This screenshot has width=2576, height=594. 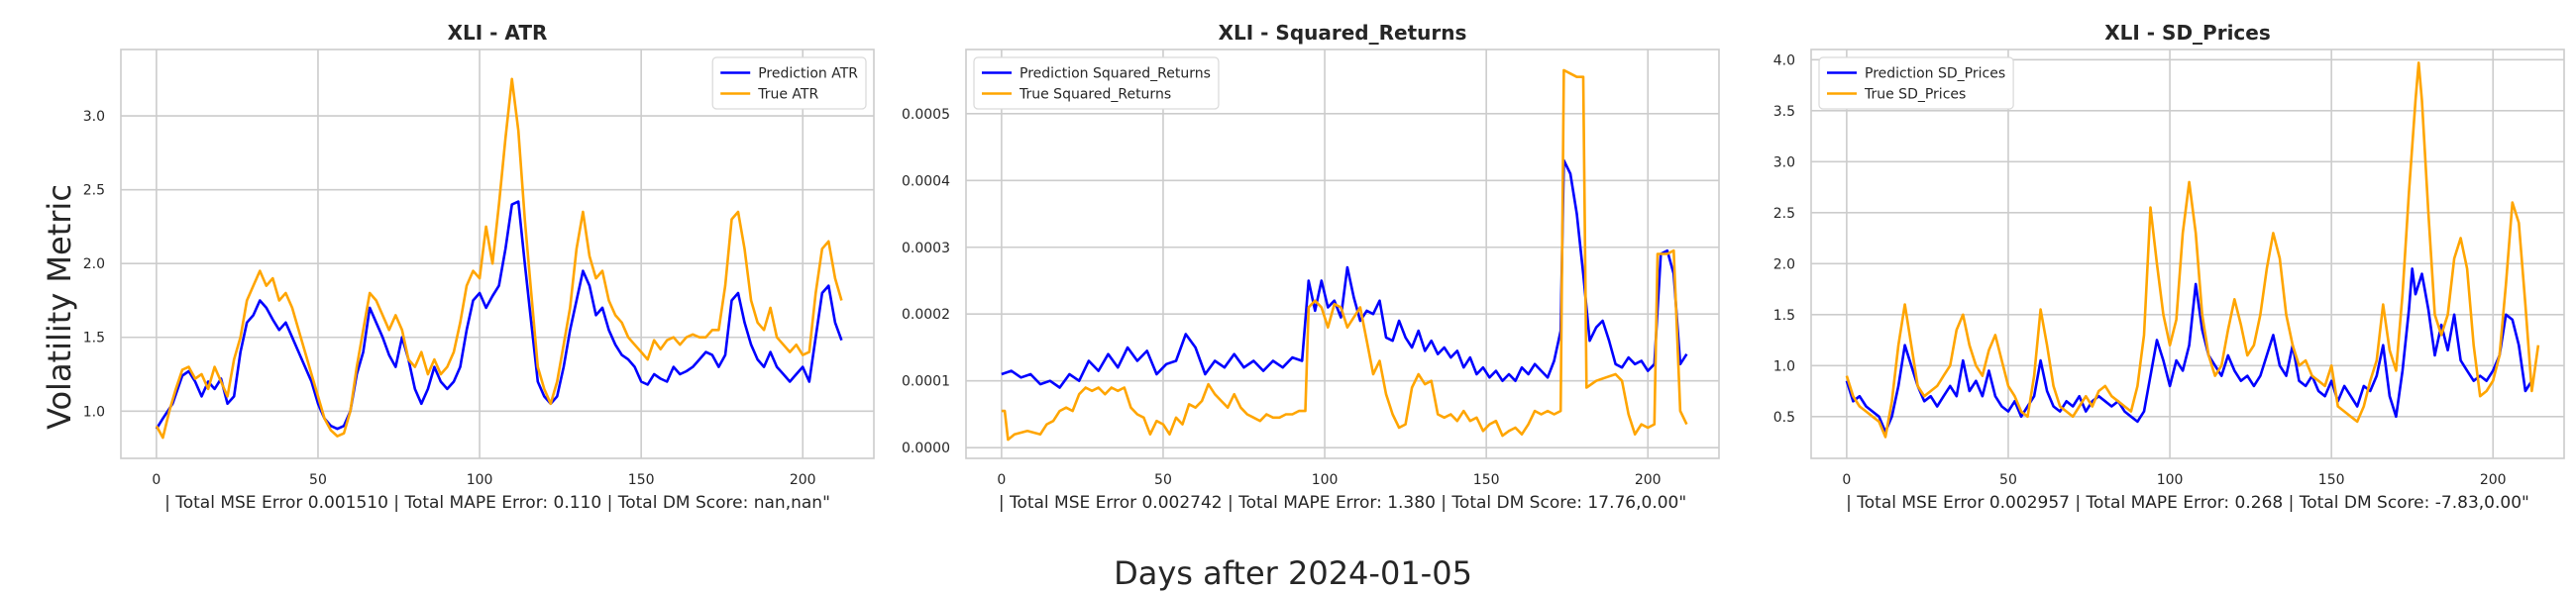 I want to click on chart-3-xtick-200: 200, so click(x=2494, y=480).